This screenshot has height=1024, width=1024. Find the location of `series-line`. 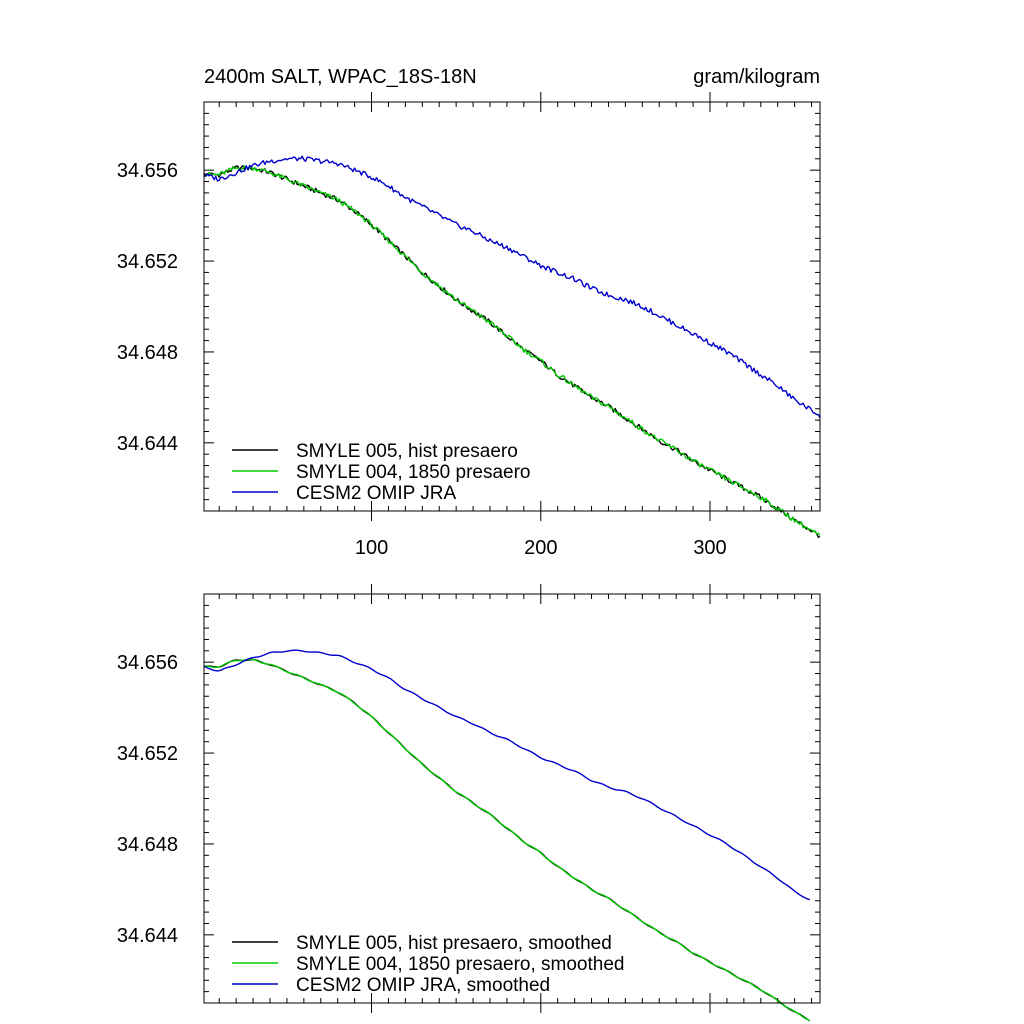

series-line is located at coordinates (507, 775).